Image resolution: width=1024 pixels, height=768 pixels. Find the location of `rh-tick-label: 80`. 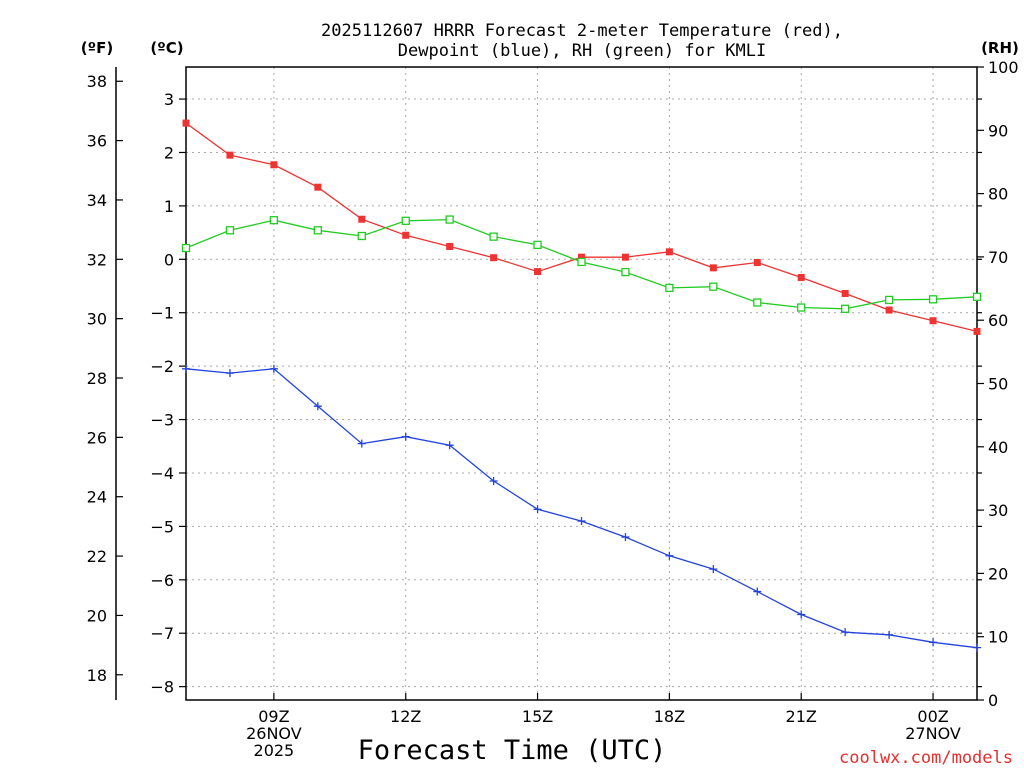

rh-tick-label: 80 is located at coordinates (998, 194).